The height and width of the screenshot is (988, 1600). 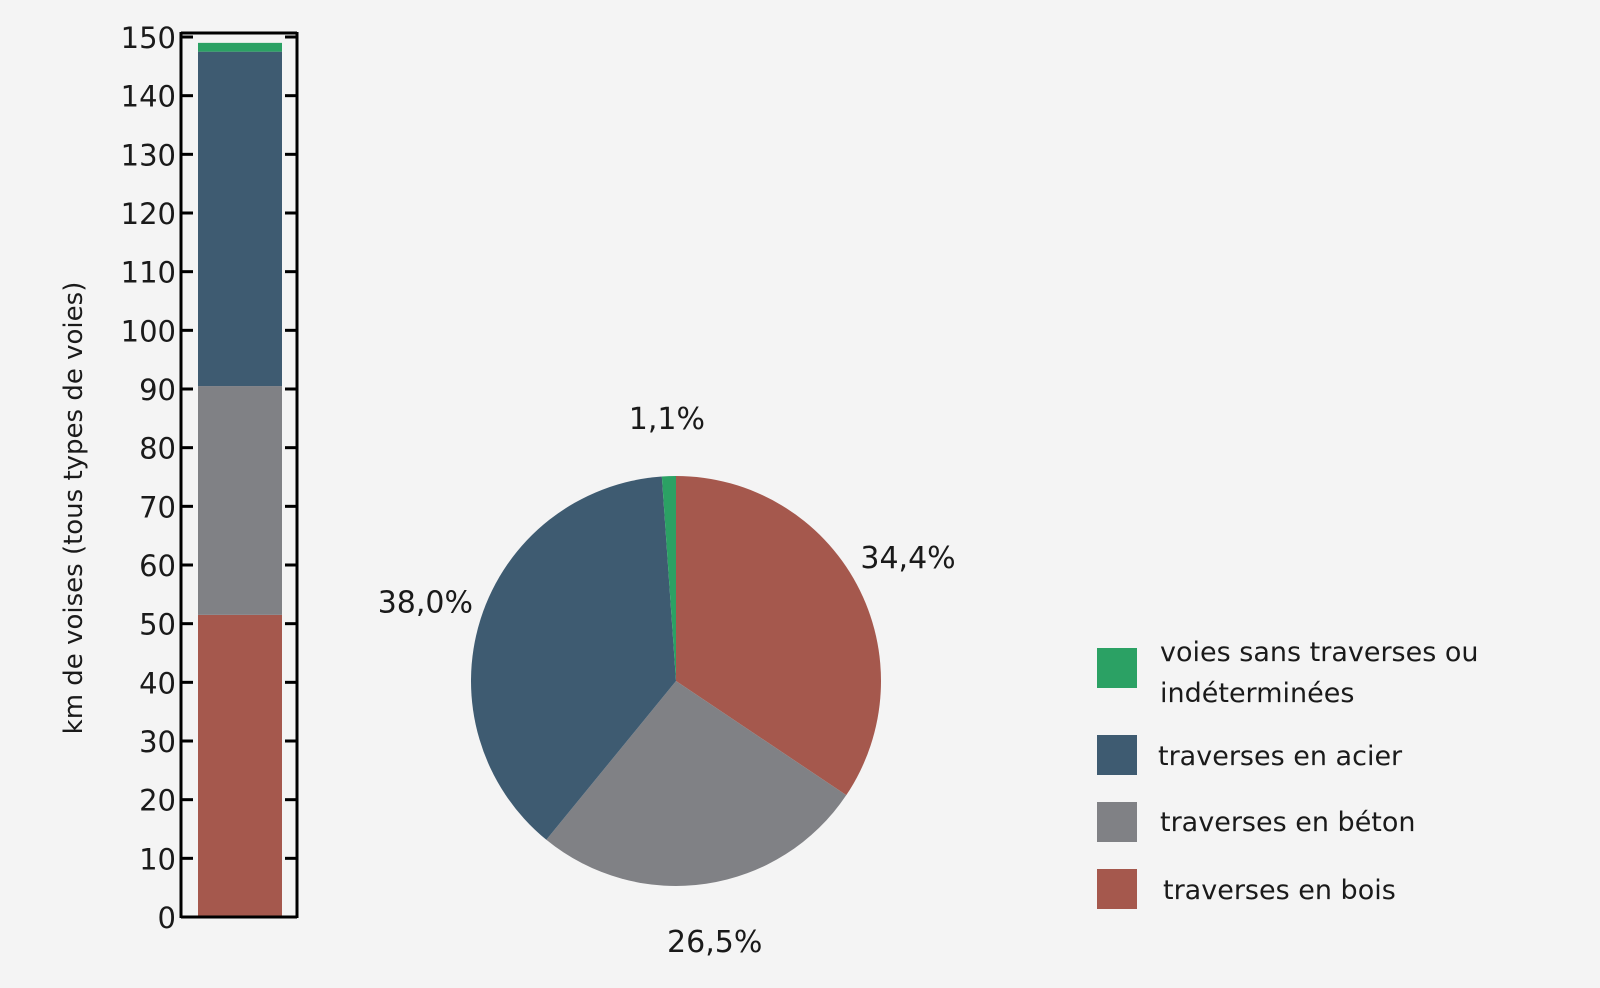 I want to click on bar-segment-sans, so click(x=240, y=47).